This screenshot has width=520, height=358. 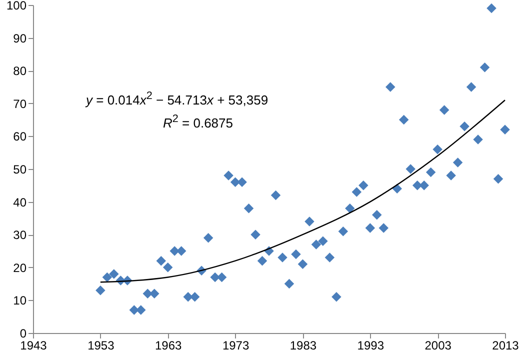 I want to click on y-tick-label: 60, so click(x=20, y=137).